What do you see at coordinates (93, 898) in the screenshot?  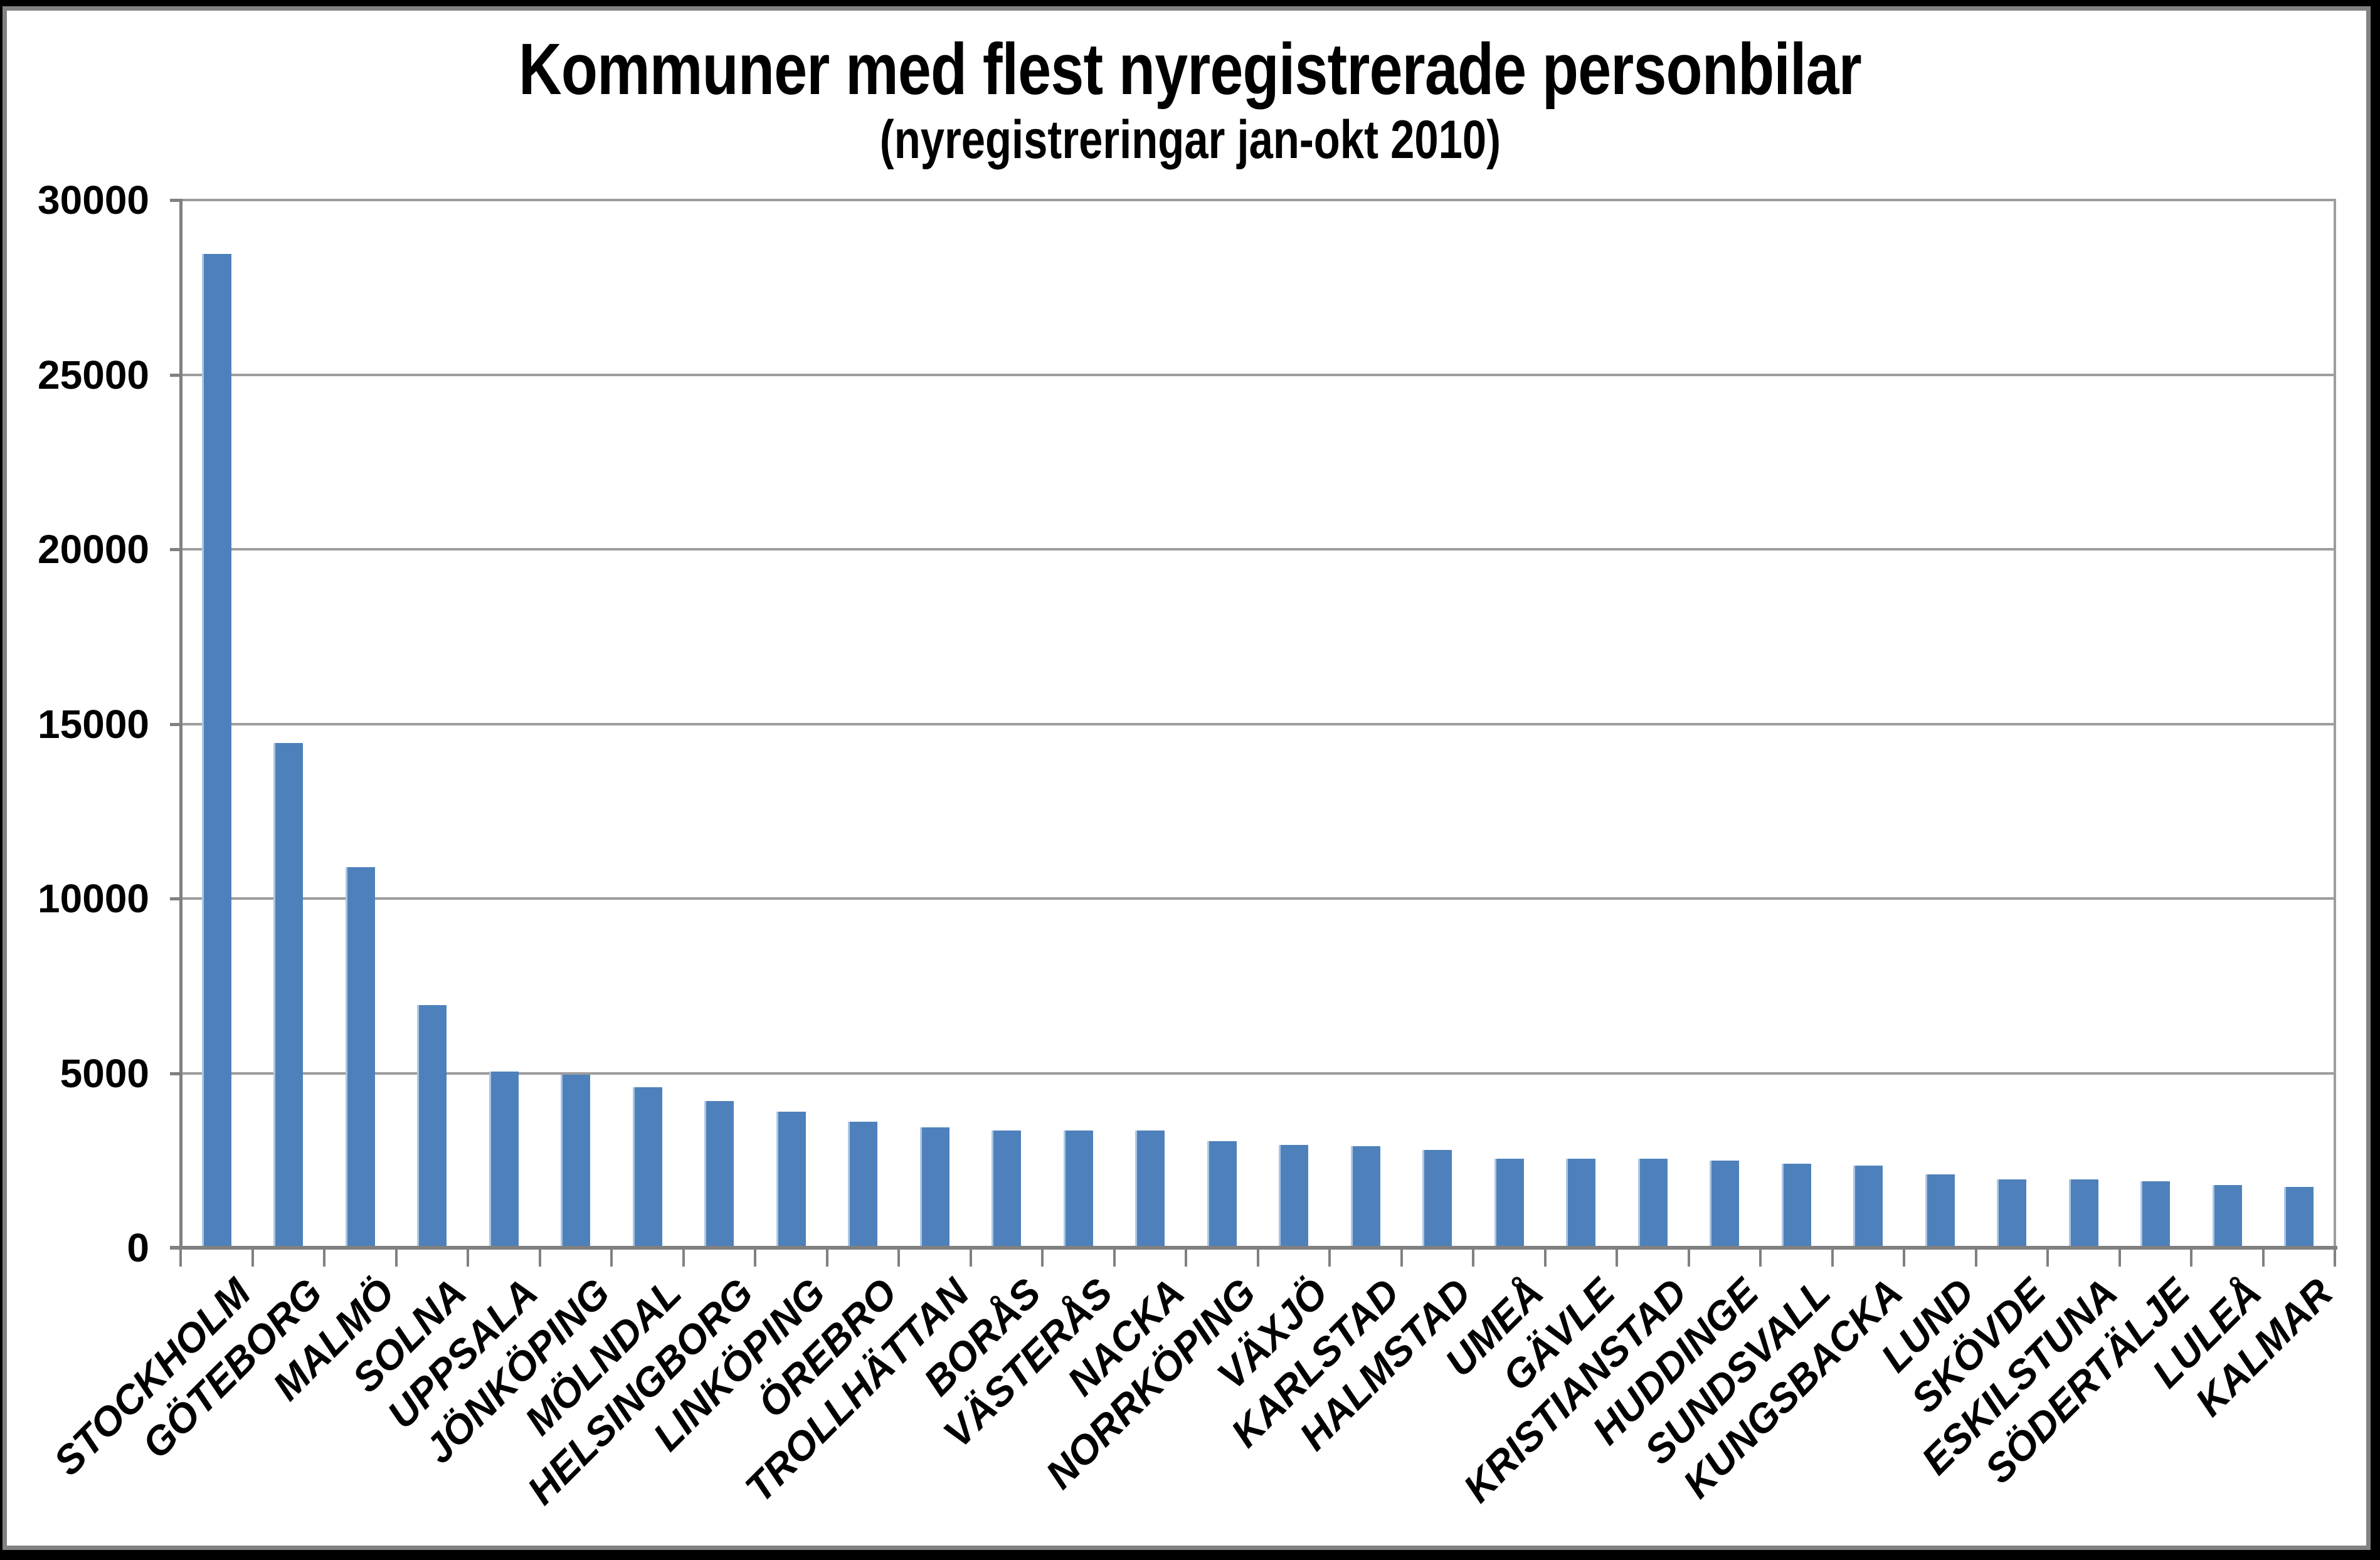 I see `y-axis-label: 10000` at bounding box center [93, 898].